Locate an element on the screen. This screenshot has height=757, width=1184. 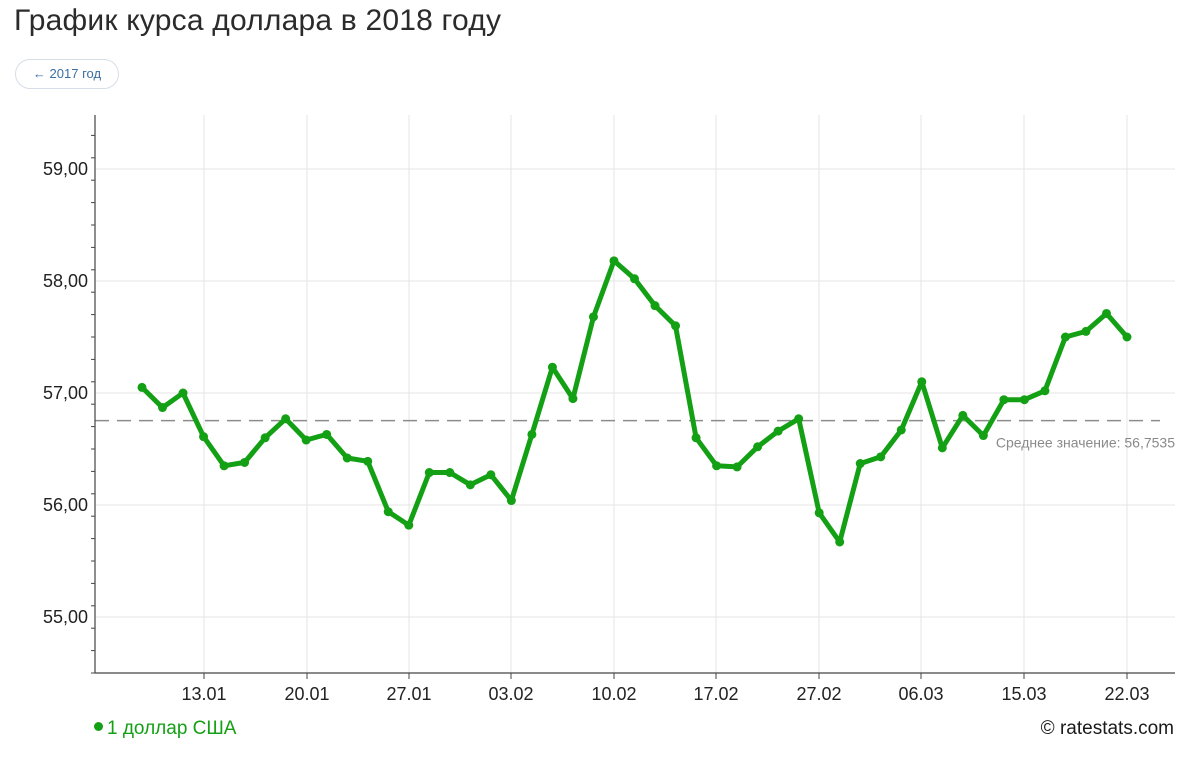
legend-item: 1 доллар США is located at coordinates (165, 729).